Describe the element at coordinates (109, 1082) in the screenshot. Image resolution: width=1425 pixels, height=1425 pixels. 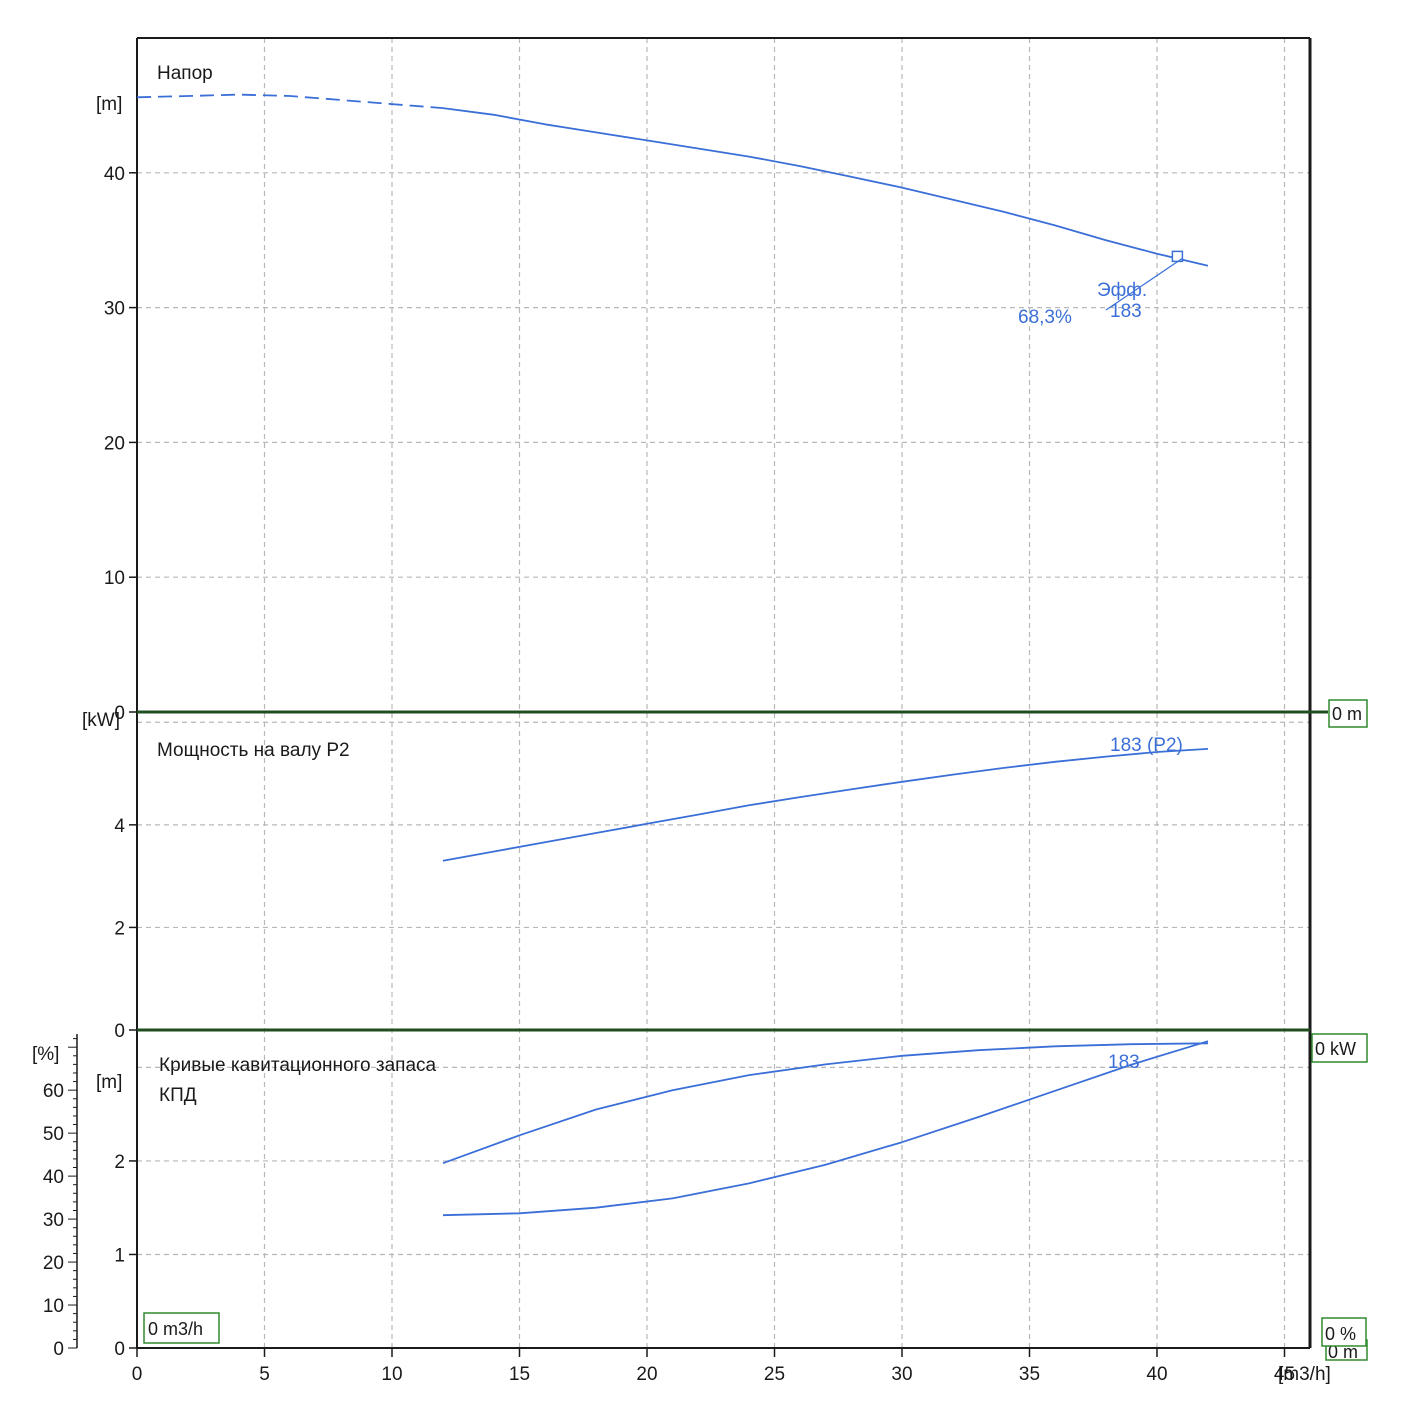
I see `npsh-y-axis-label: [m]` at that location.